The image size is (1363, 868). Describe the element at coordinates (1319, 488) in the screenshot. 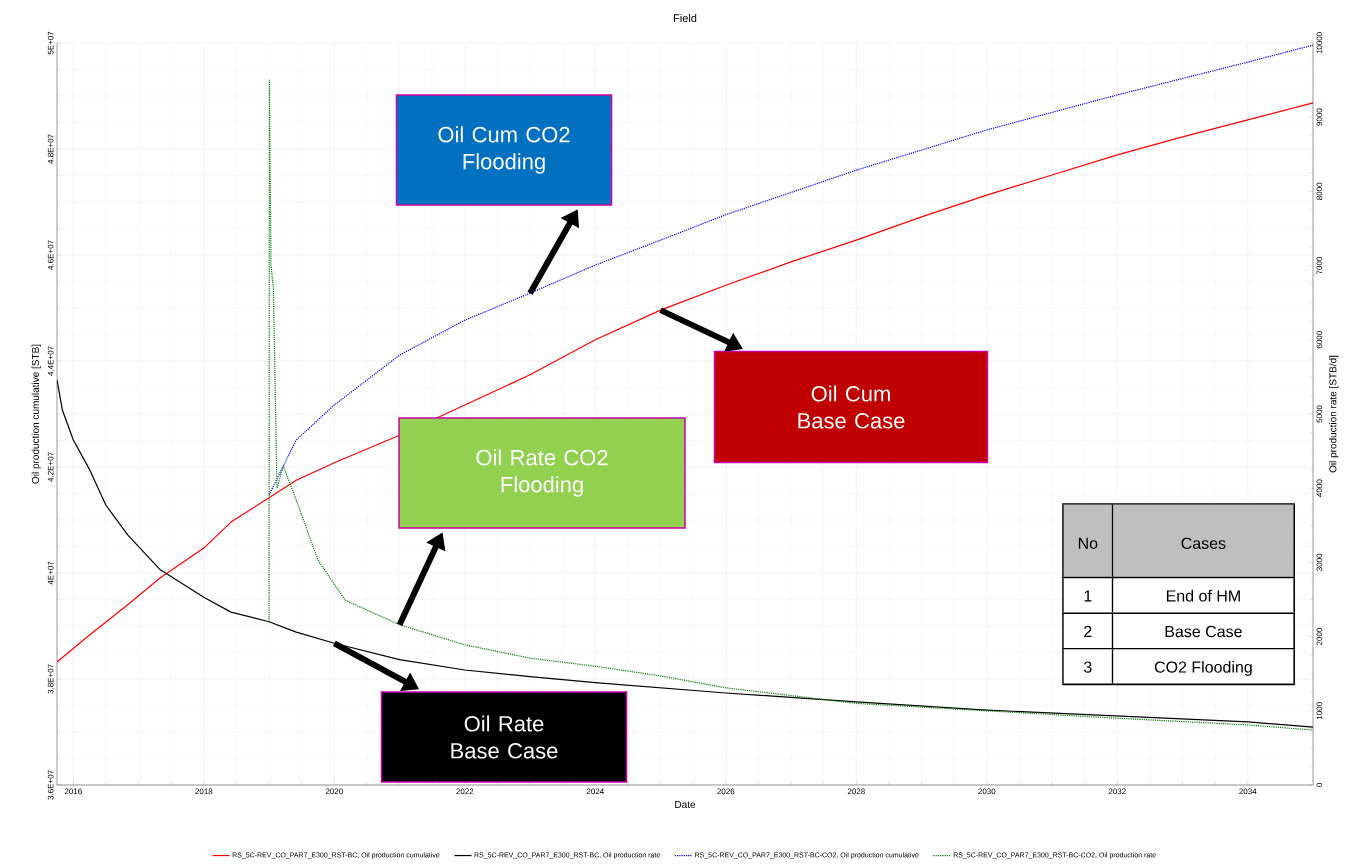

I see `y2-tick-label: 4000` at that location.